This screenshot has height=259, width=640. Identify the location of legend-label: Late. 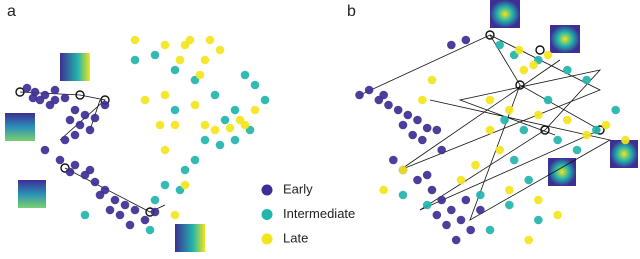
(295, 237).